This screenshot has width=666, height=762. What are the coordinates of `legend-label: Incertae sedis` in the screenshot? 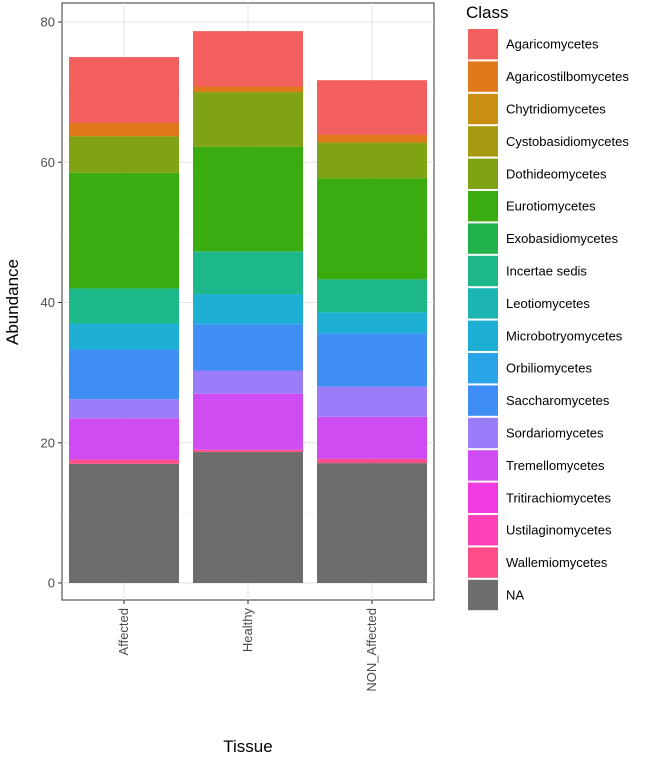 It's located at (546, 271).